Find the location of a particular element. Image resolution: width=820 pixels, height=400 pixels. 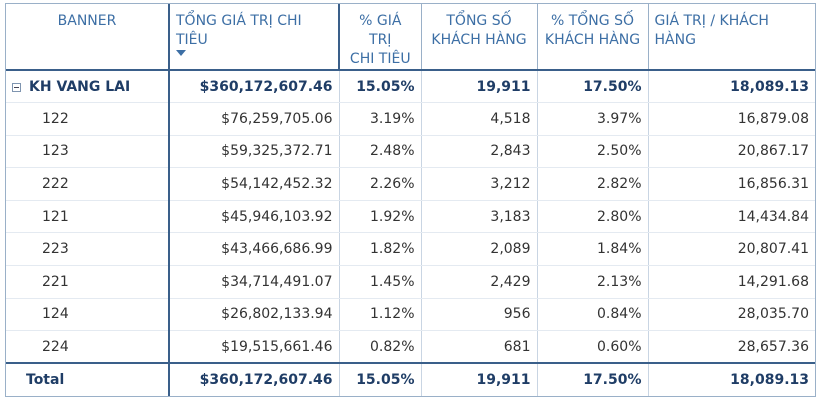

cell-total-spend: $59,325,372.71 is located at coordinates (254, 152).